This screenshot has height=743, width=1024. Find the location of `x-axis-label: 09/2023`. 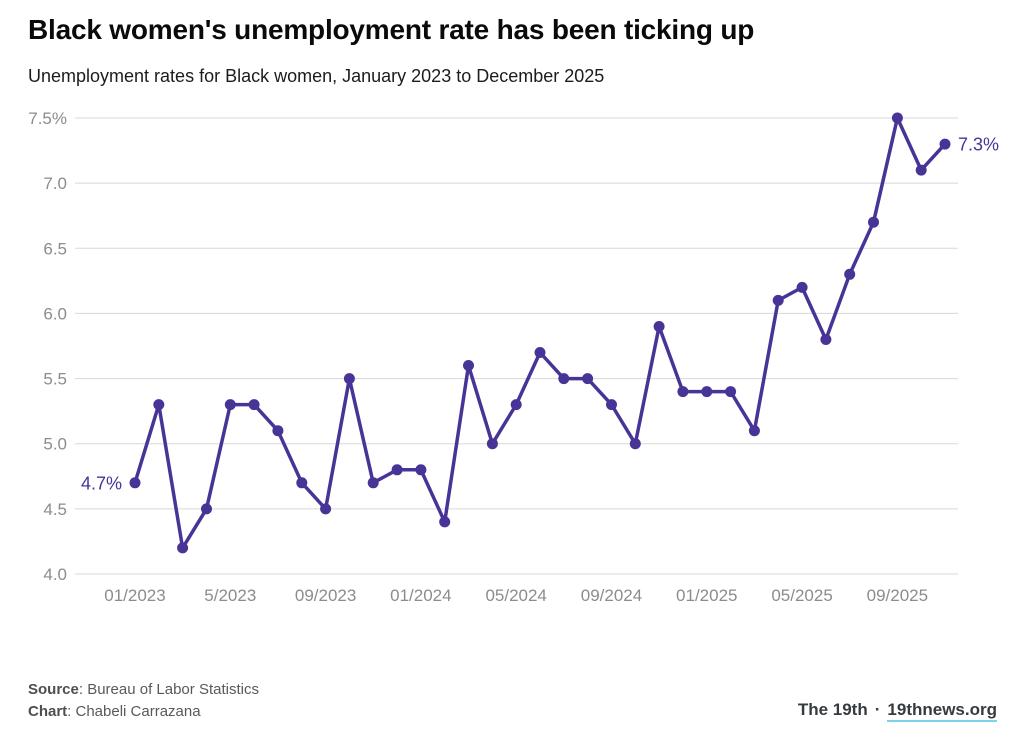

x-axis-label: 09/2023 is located at coordinates (325, 595).